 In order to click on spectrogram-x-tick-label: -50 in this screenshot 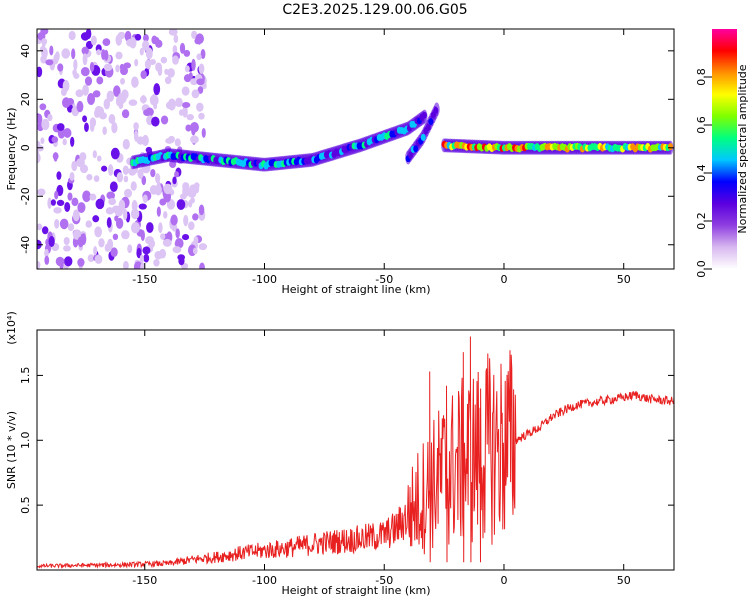, I will do `click(384, 279)`.